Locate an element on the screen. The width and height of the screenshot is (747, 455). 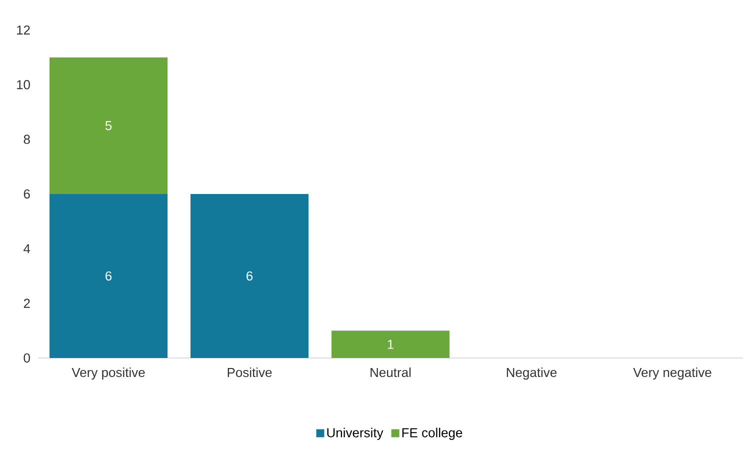
x-tick-label: Positive is located at coordinates (250, 373).